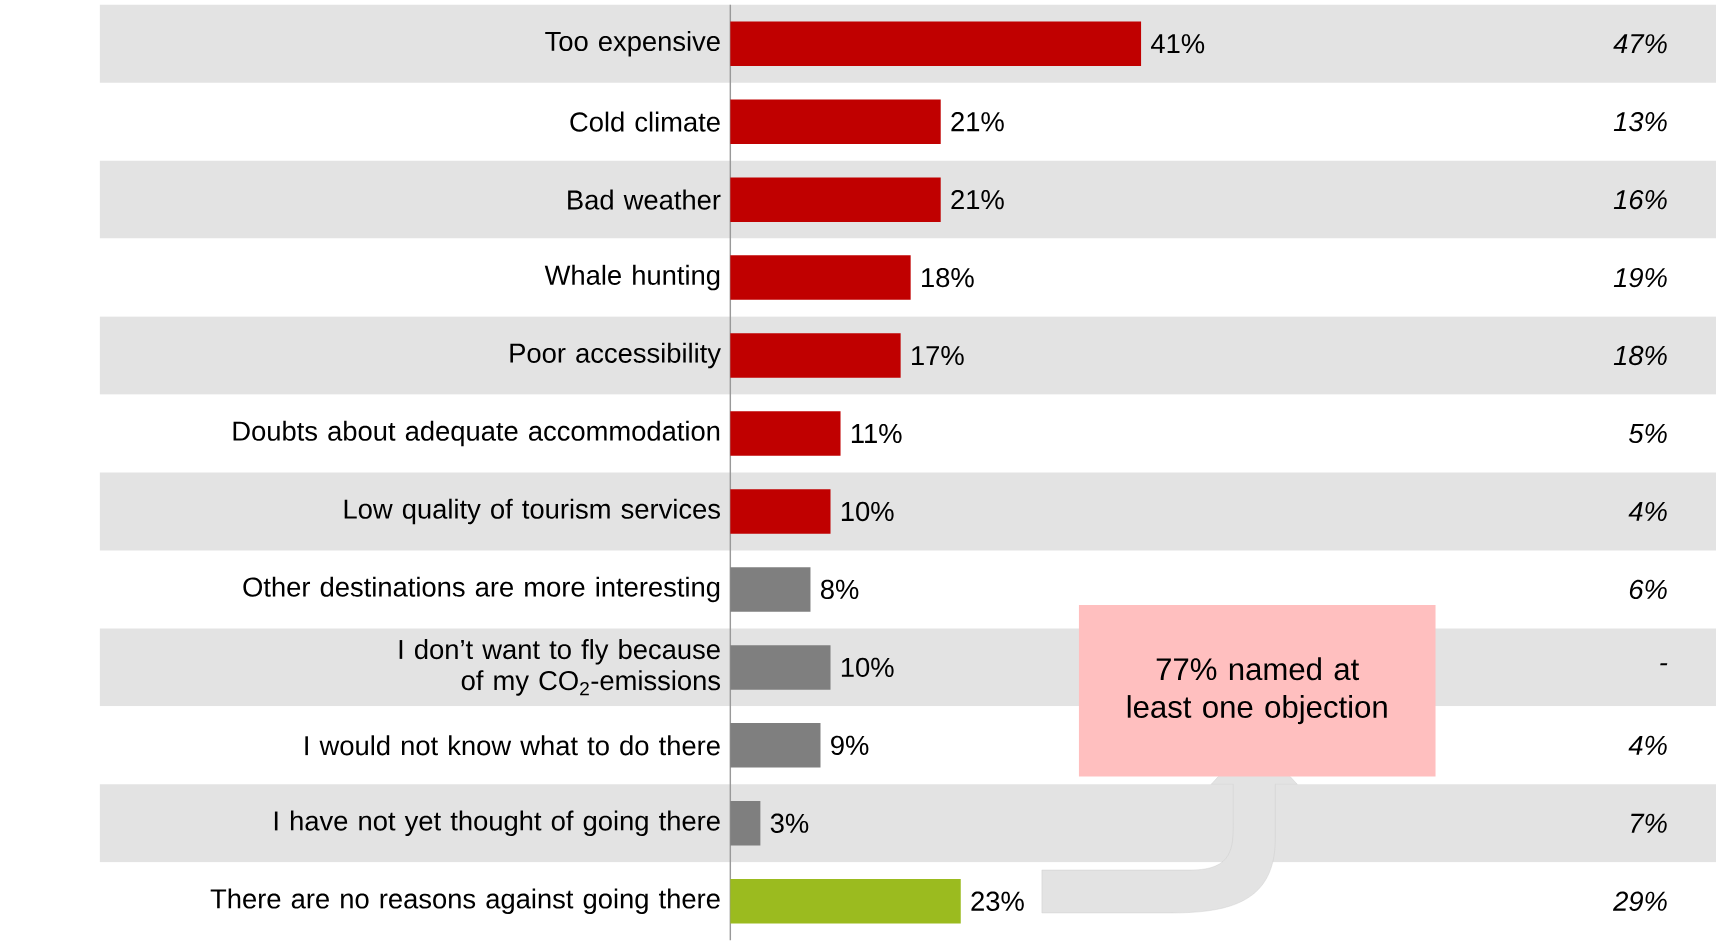 This screenshot has width=1716, height=942. I want to click on y-tick-label: Other destinations are more interesting, so click(481, 589).